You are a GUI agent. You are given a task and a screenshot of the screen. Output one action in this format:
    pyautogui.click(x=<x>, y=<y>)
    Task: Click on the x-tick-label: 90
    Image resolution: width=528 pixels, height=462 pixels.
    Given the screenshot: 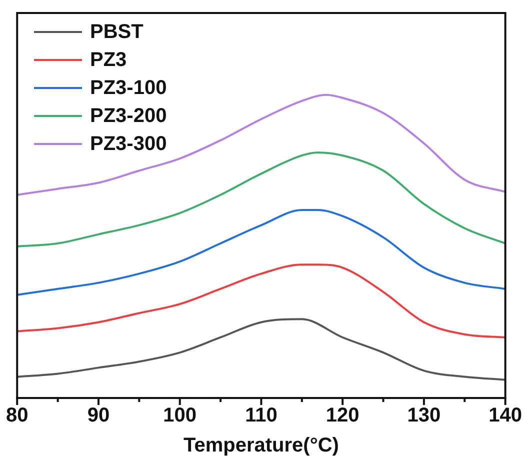 What is the action you would take?
    pyautogui.click(x=98, y=415)
    